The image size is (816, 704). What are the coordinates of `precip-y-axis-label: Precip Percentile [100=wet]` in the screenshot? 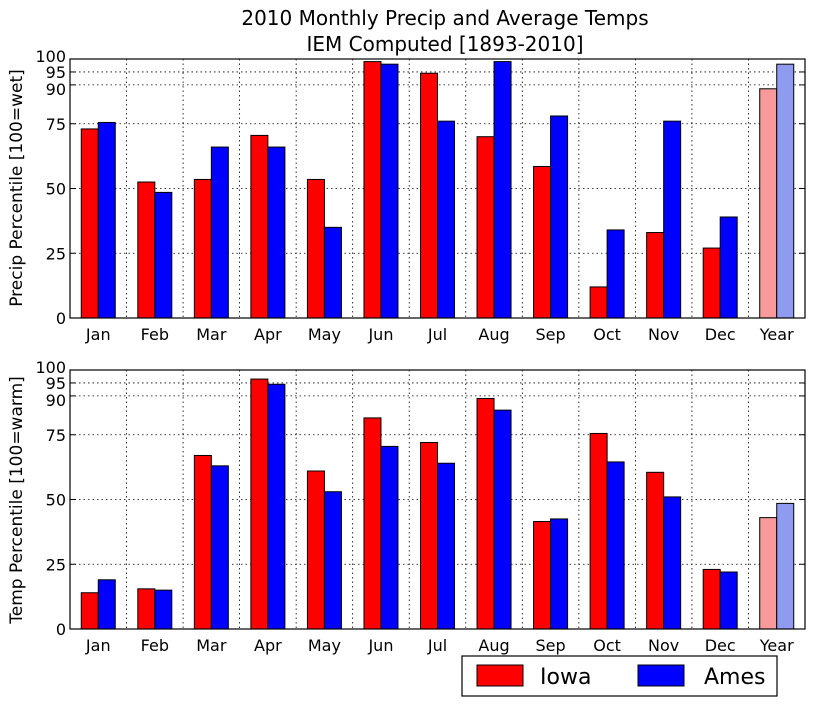 It's located at (17, 188).